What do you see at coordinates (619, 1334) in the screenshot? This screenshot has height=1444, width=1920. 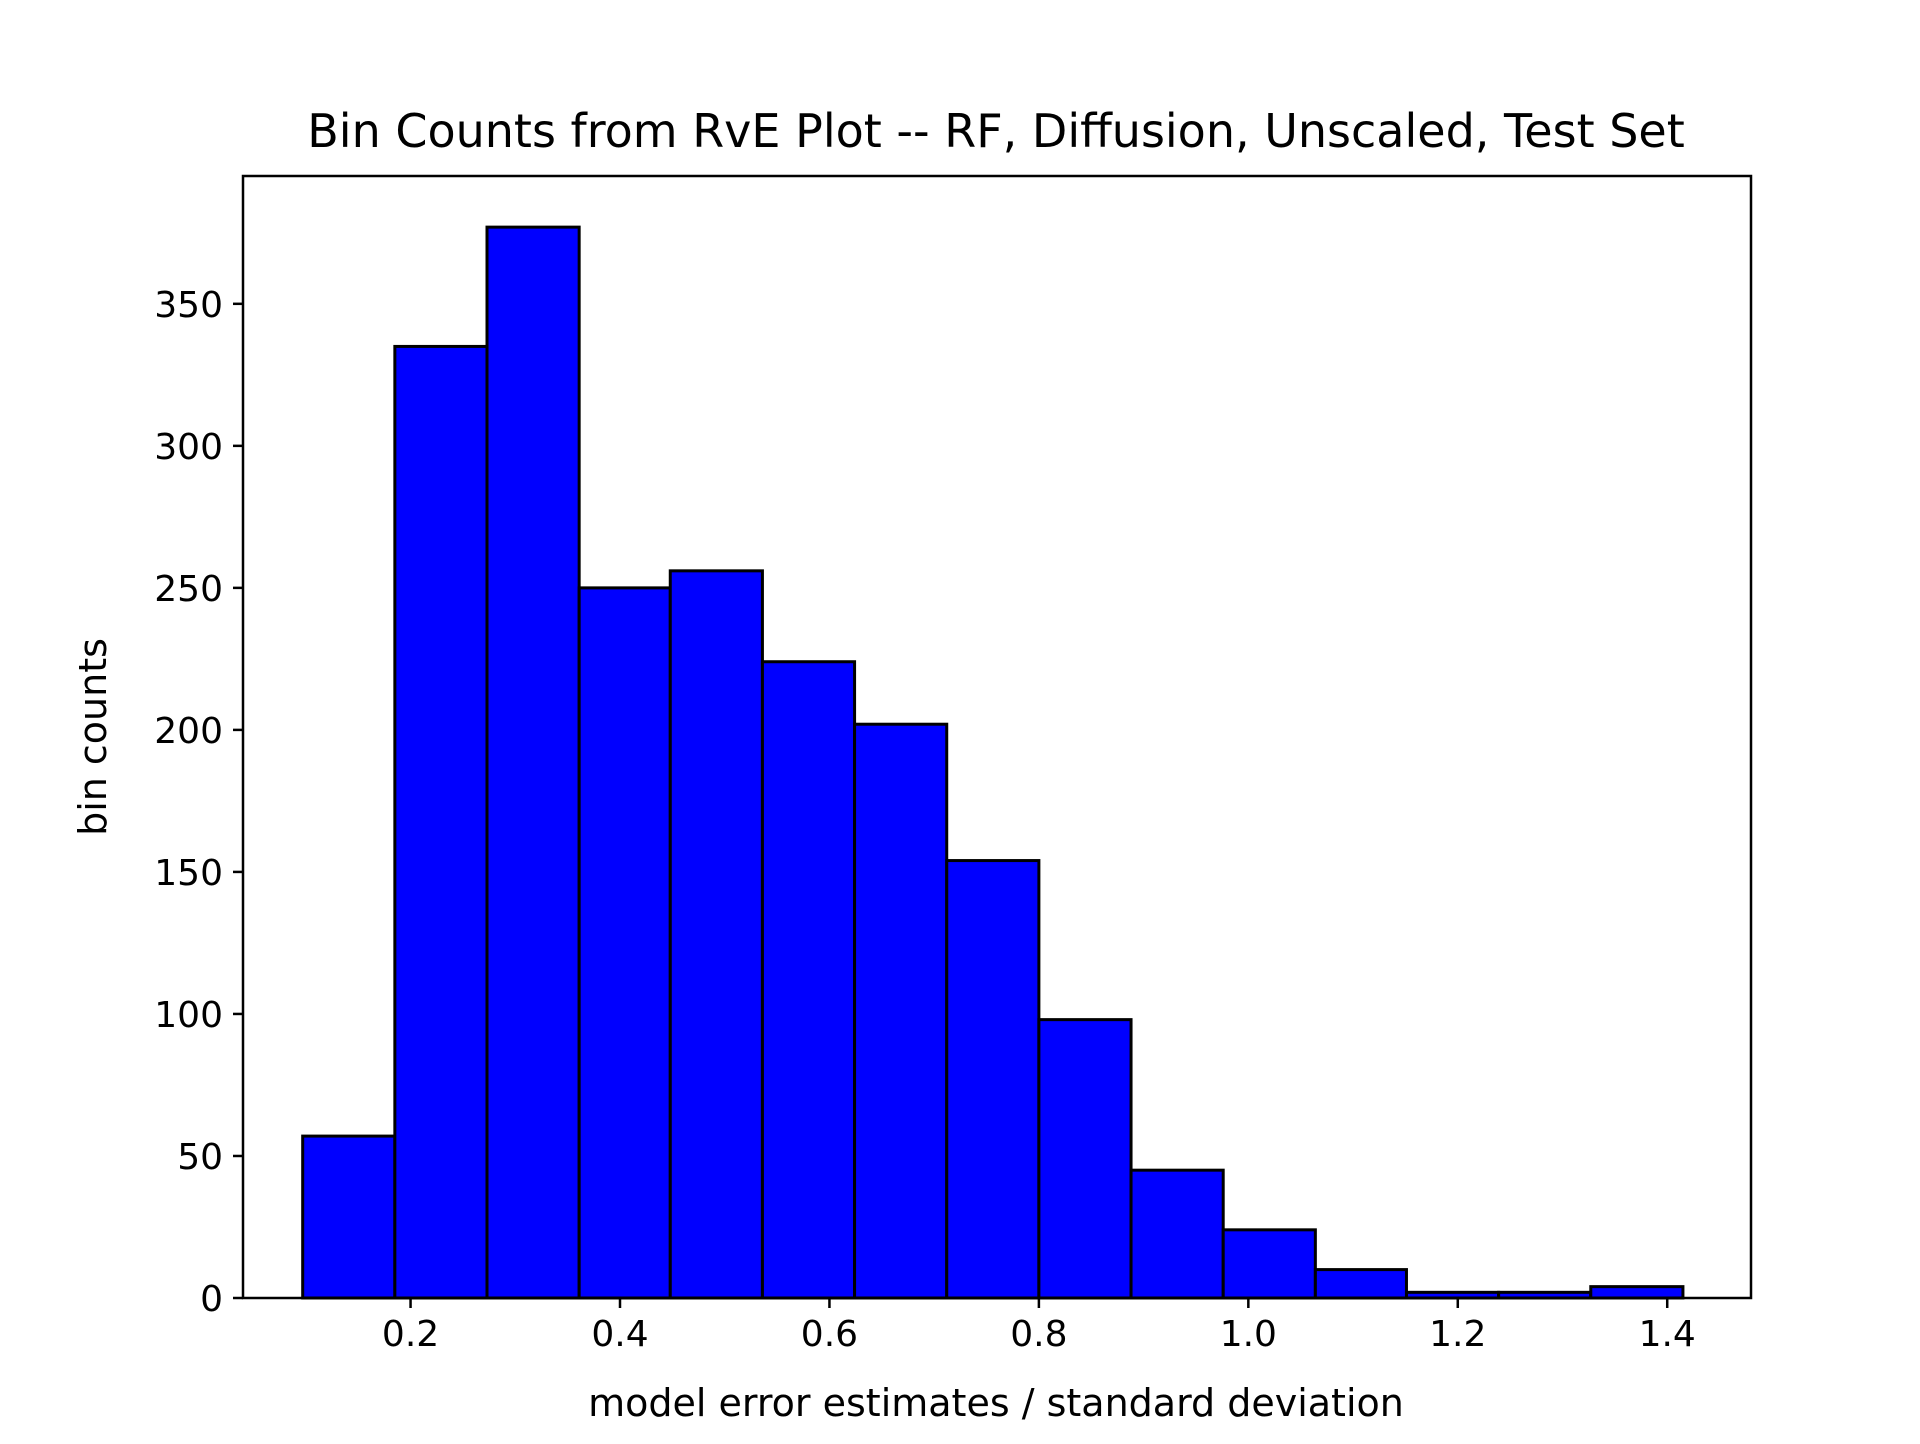 I see `x-tick-label: 0.4` at bounding box center [619, 1334].